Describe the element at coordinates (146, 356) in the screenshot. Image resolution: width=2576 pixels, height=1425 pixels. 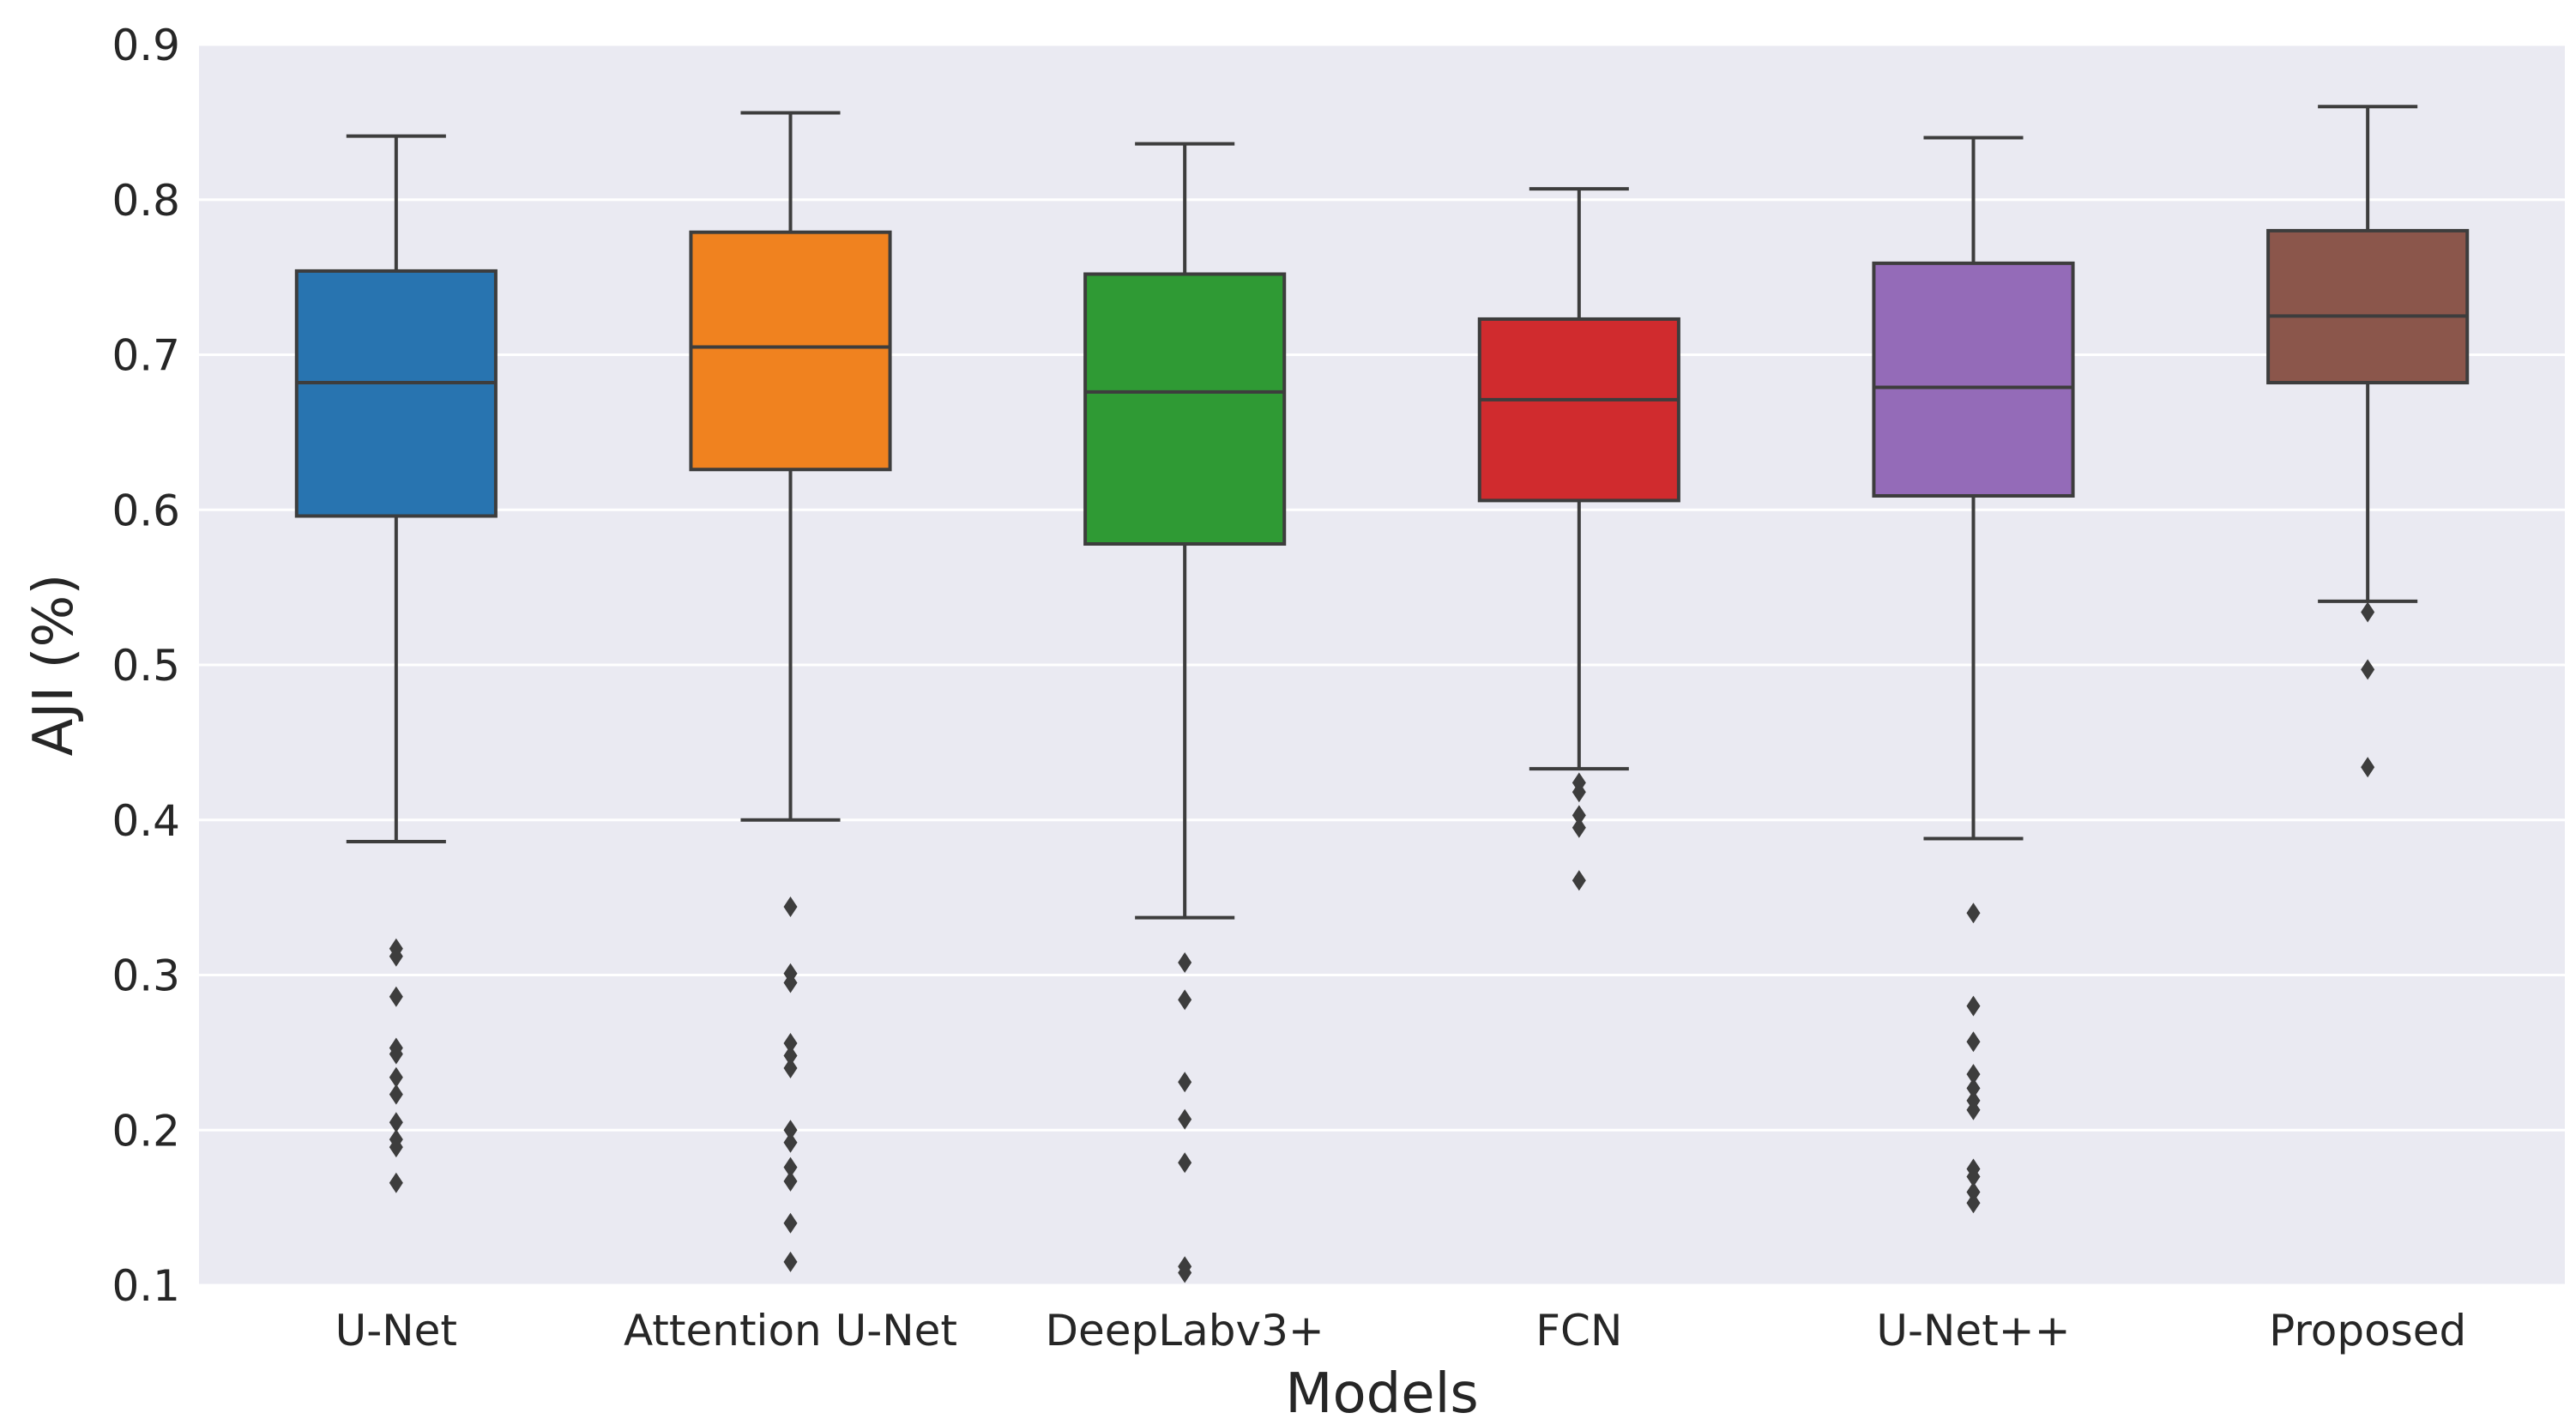
I see `y-tick-label: 0.7` at that location.